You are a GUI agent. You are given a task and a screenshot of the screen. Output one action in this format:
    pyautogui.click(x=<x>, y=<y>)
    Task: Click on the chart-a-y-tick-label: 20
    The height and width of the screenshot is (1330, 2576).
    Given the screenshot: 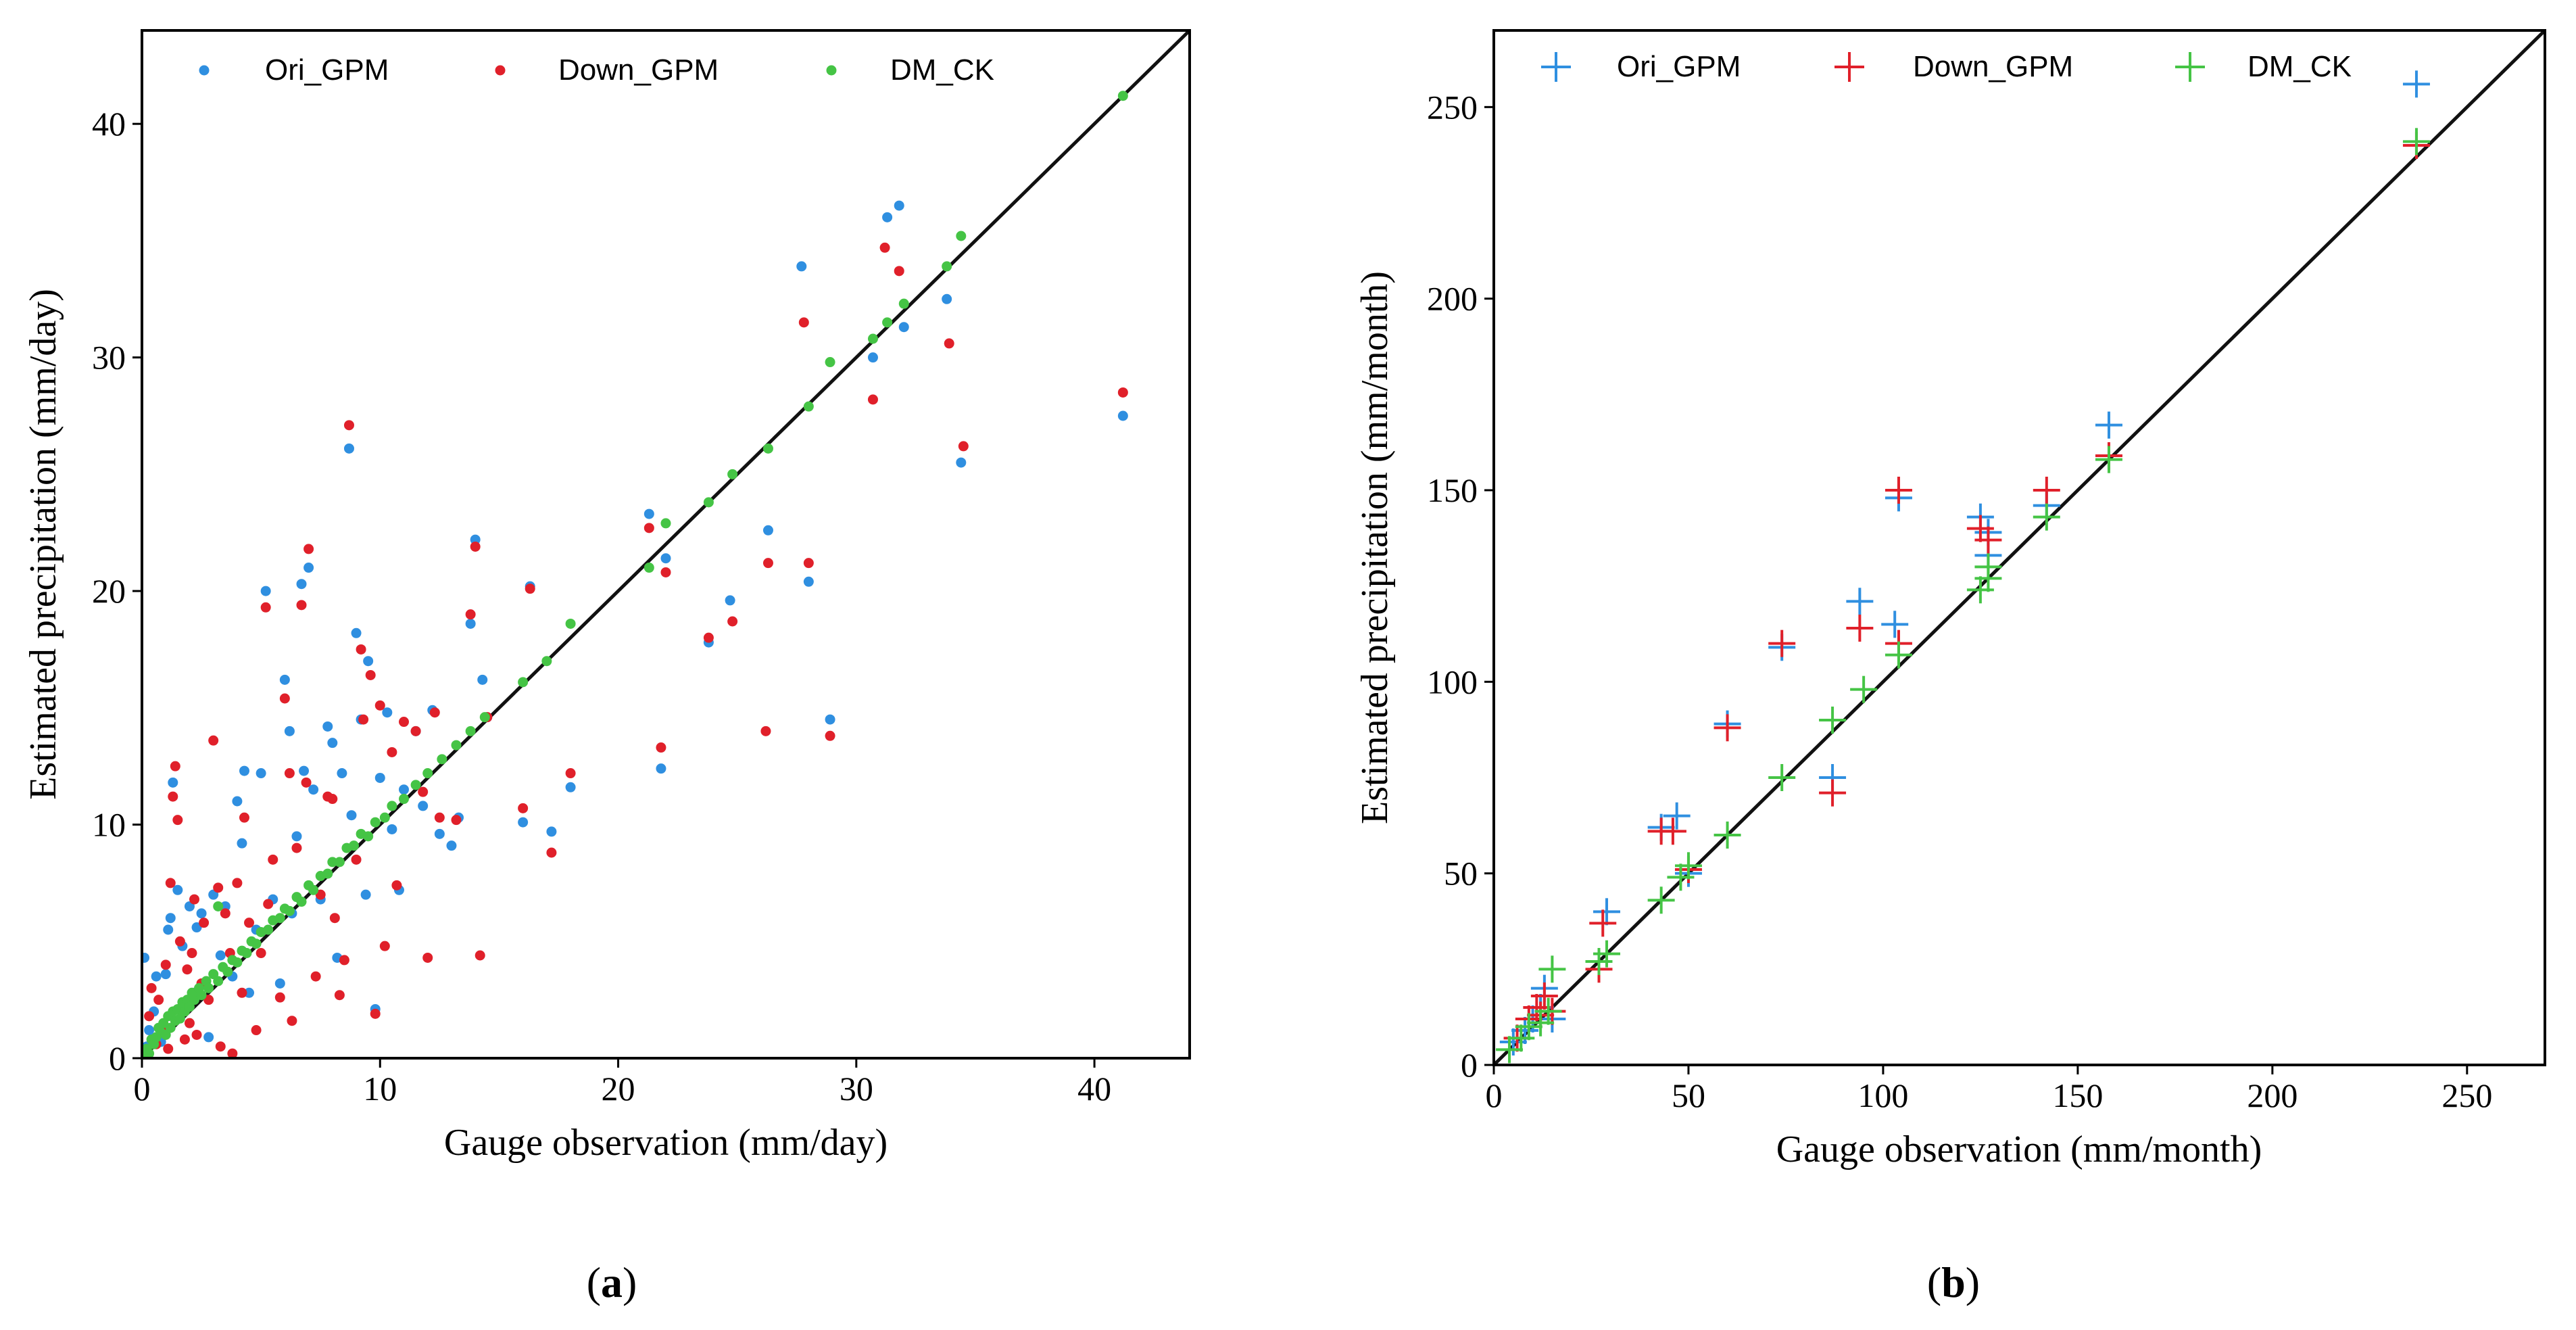 What is the action you would take?
    pyautogui.click(x=109, y=591)
    